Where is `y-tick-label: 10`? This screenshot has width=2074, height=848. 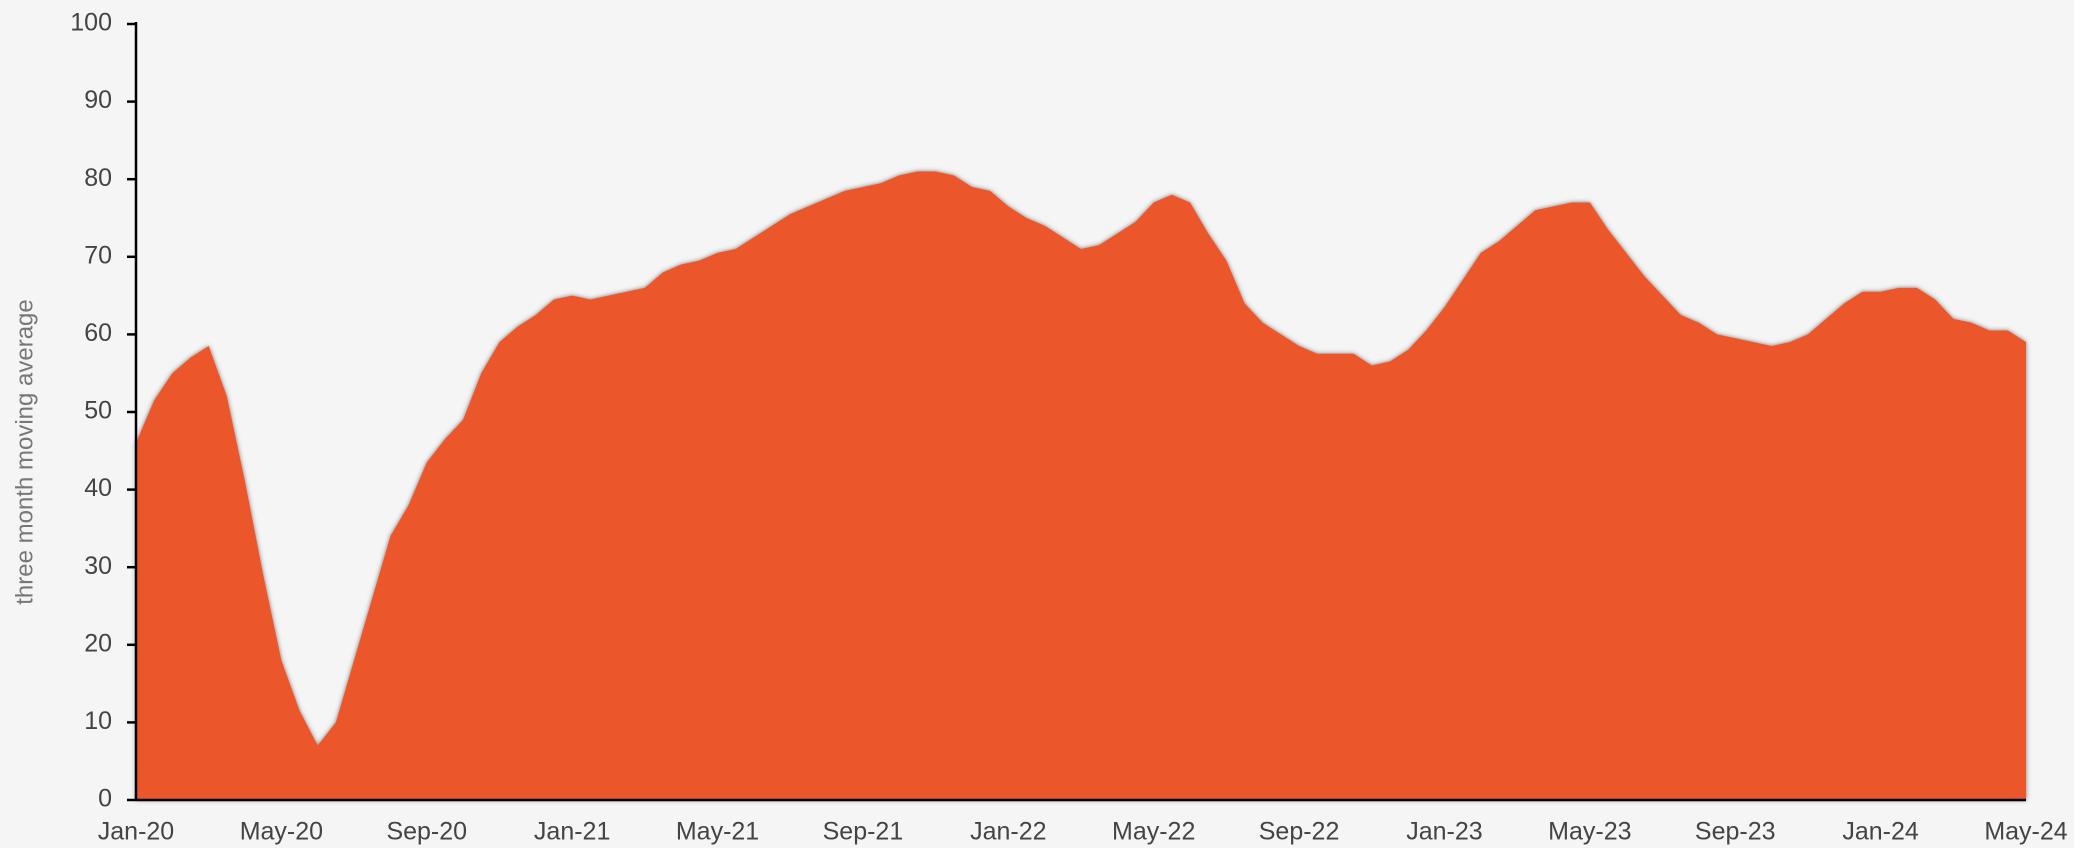
y-tick-label: 10 is located at coordinates (98, 721).